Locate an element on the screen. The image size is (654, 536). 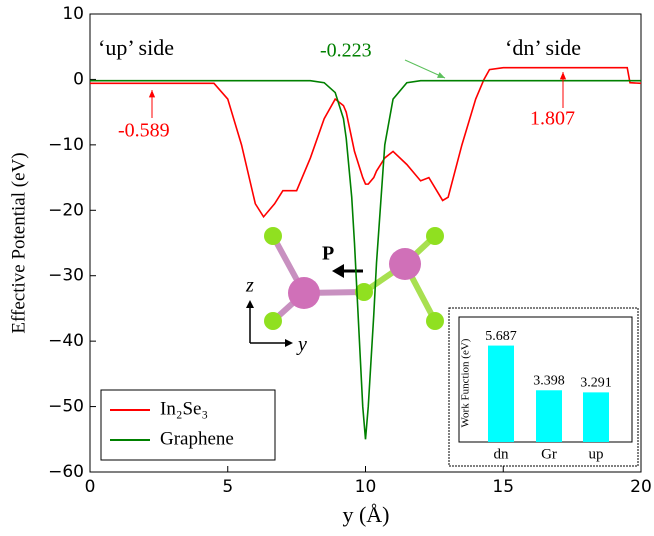
annotation: 1.807 is located at coordinates (552, 119).